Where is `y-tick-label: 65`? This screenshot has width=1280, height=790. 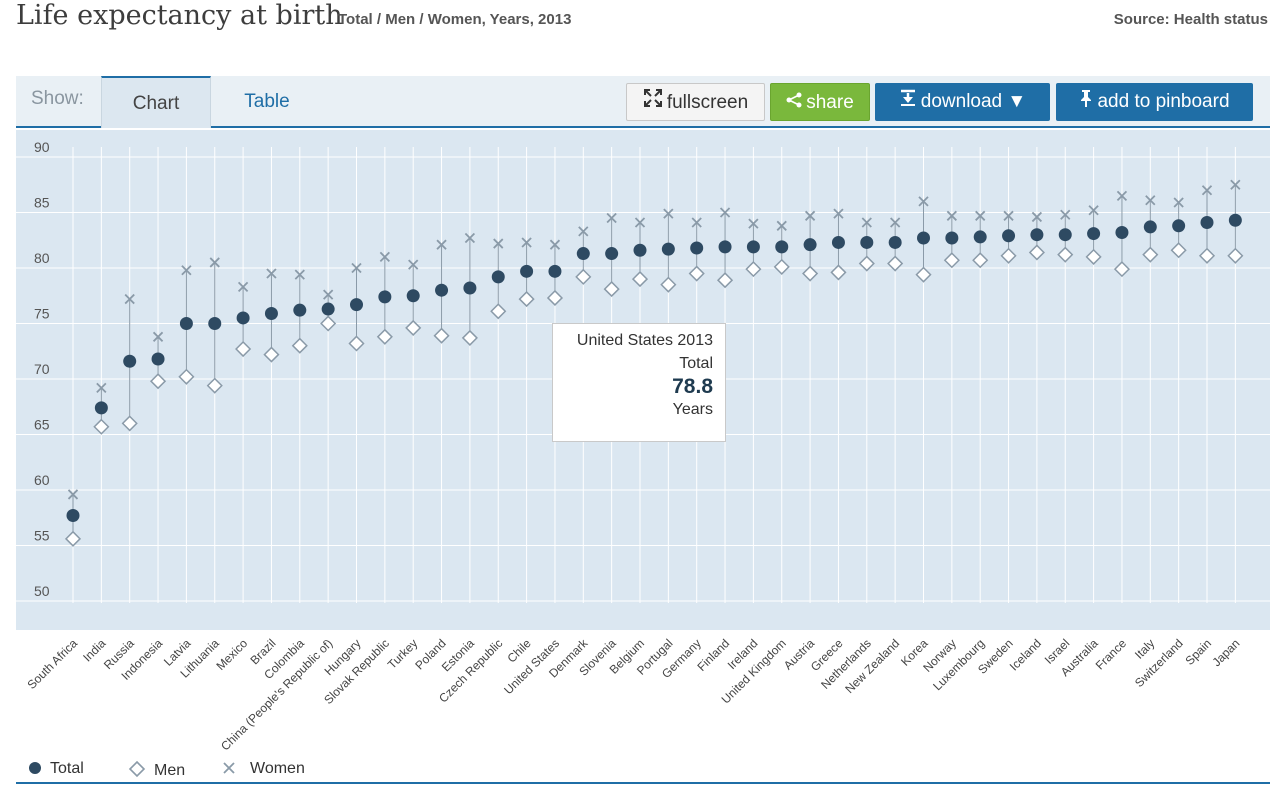 y-tick-label: 65 is located at coordinates (42, 425).